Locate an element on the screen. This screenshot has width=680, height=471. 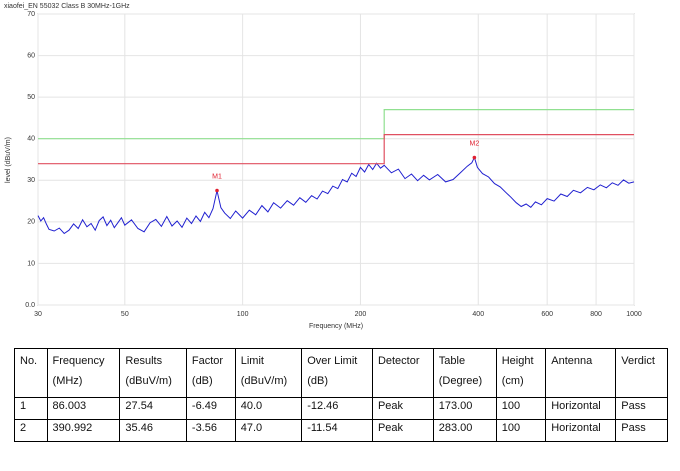
y-tick-label: 0.0 is located at coordinates (30, 305).